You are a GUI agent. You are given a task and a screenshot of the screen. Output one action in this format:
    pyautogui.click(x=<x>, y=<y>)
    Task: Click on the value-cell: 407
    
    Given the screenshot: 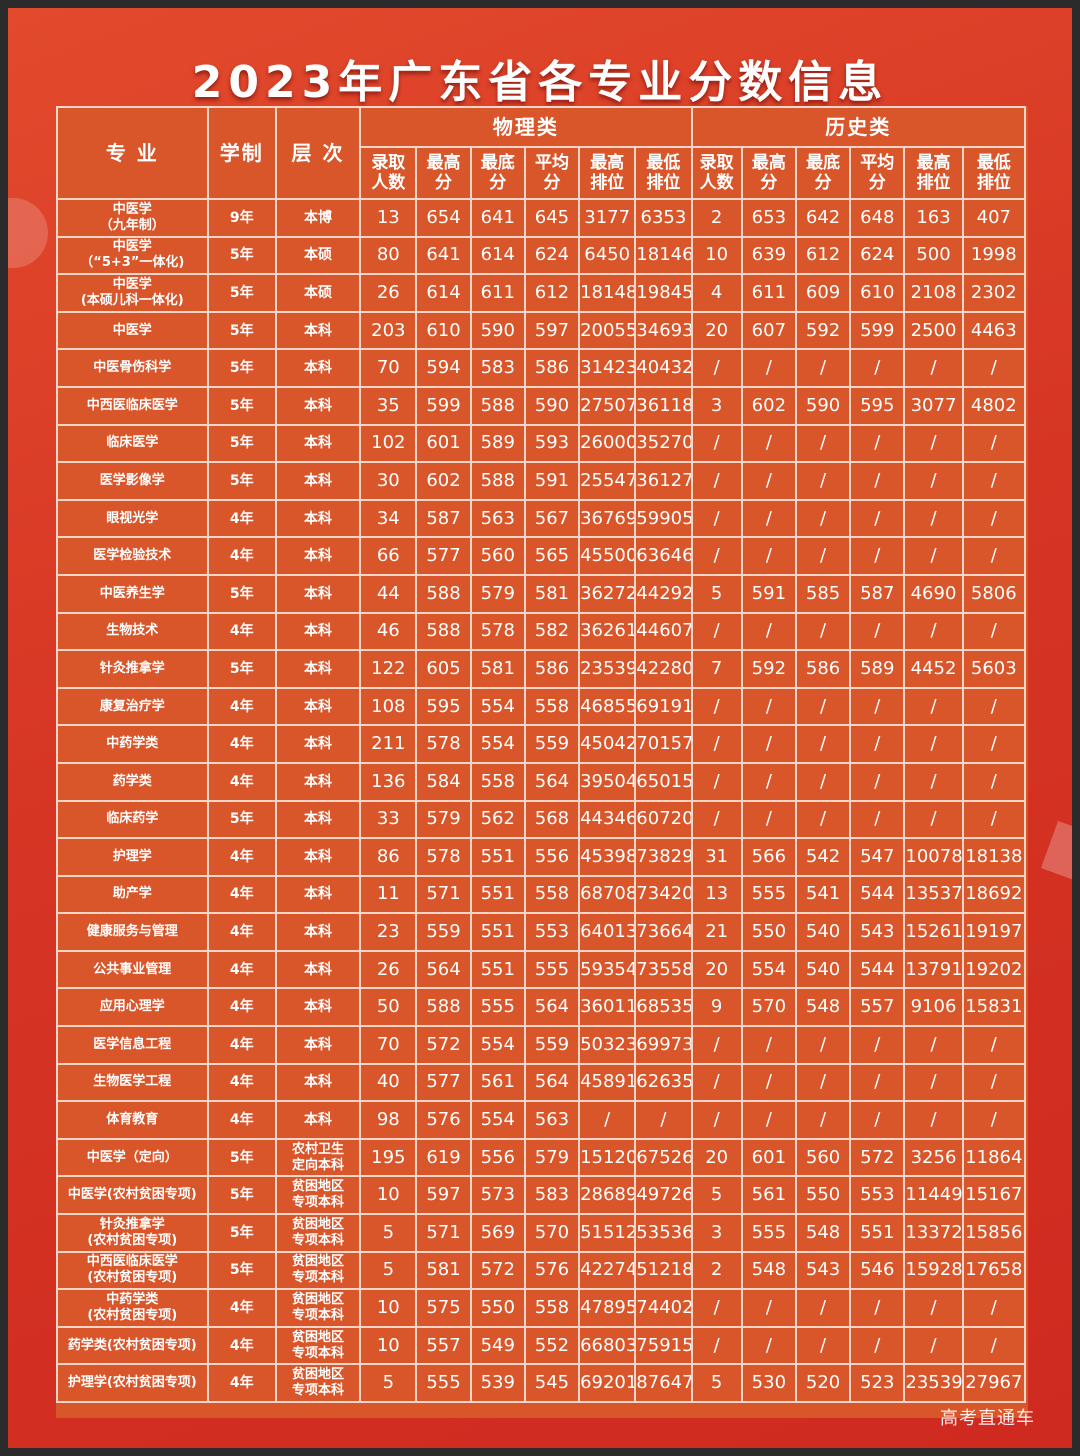 What is the action you would take?
    pyautogui.click(x=994, y=218)
    